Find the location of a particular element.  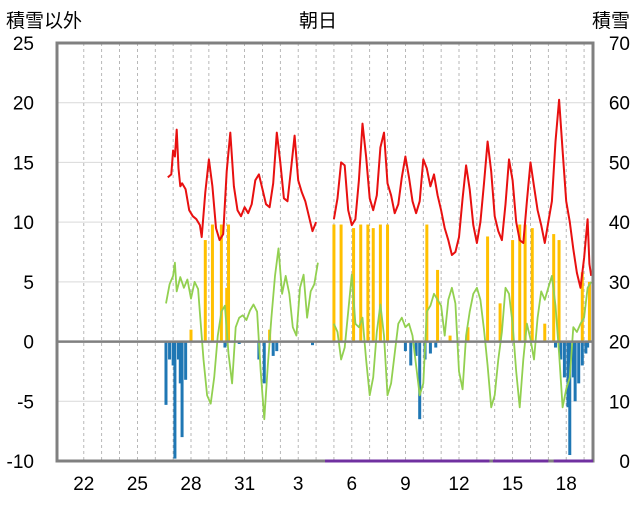

x-tick-label: 9 is located at coordinates (405, 484).